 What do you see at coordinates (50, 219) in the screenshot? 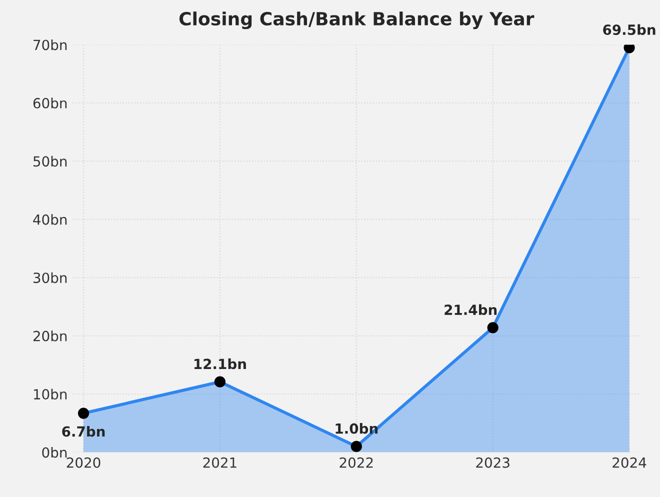
I see `y-tick-label: 40bn` at bounding box center [50, 219].